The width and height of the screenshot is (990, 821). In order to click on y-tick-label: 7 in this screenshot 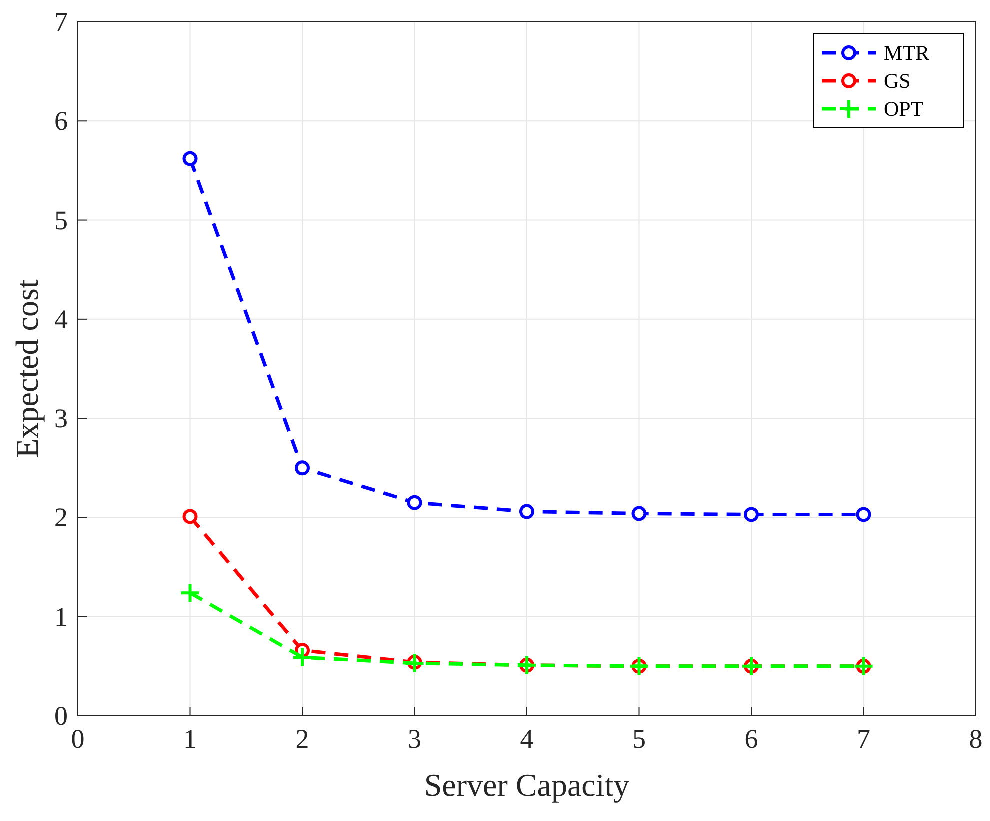, I will do `click(61, 22)`.